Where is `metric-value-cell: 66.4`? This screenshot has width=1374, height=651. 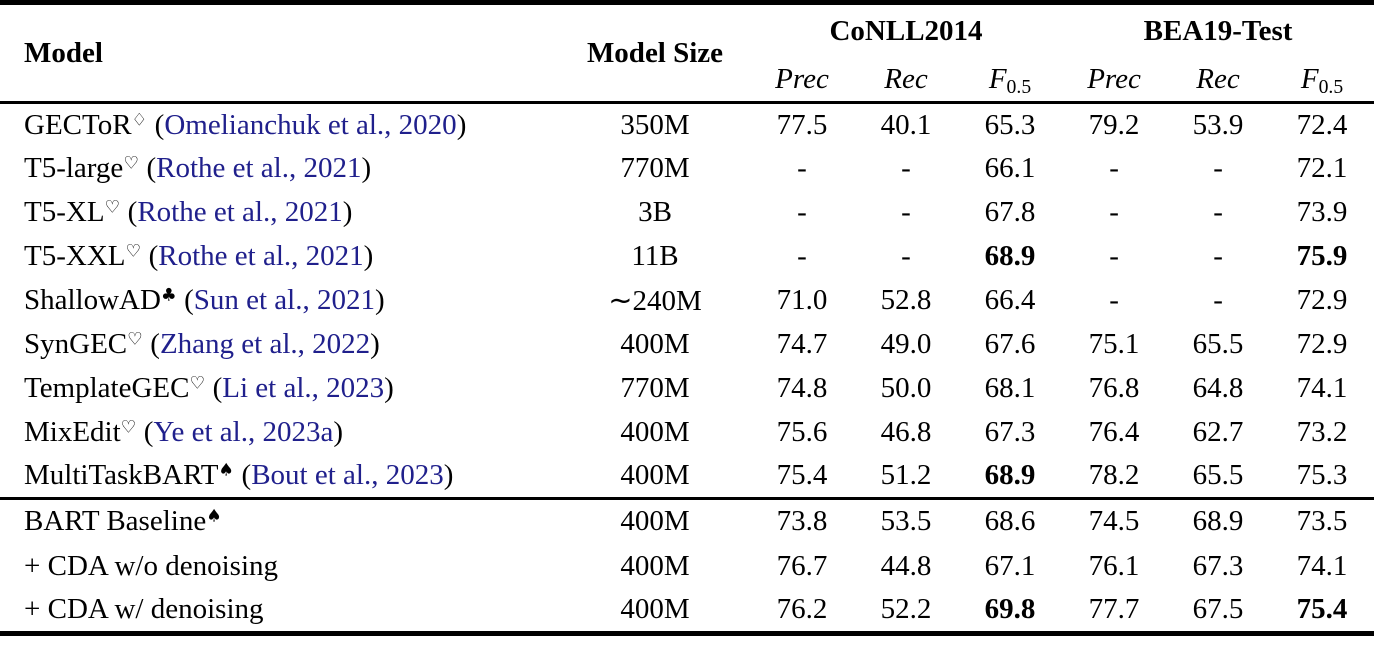
metric-value-cell: 66.4 is located at coordinates (1010, 300).